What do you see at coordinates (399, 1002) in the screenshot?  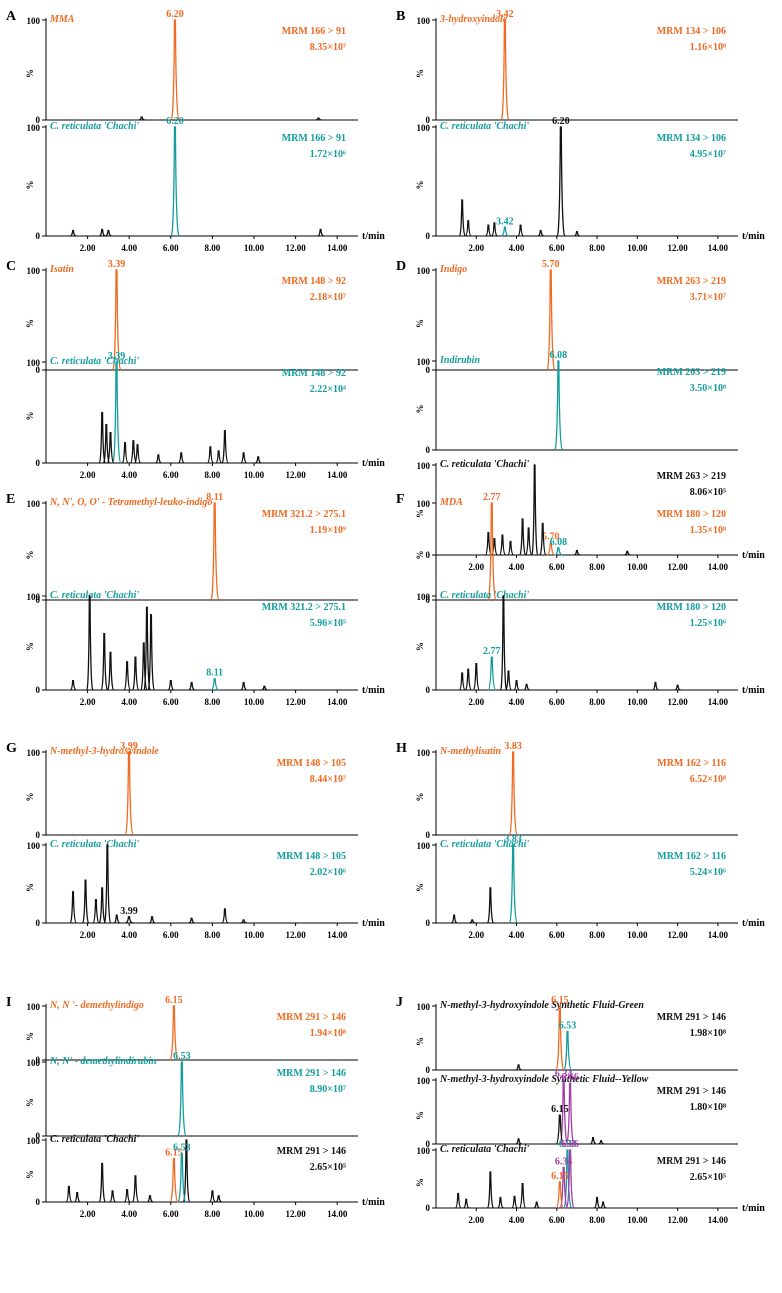 I see `panel-letter: J` at bounding box center [399, 1002].